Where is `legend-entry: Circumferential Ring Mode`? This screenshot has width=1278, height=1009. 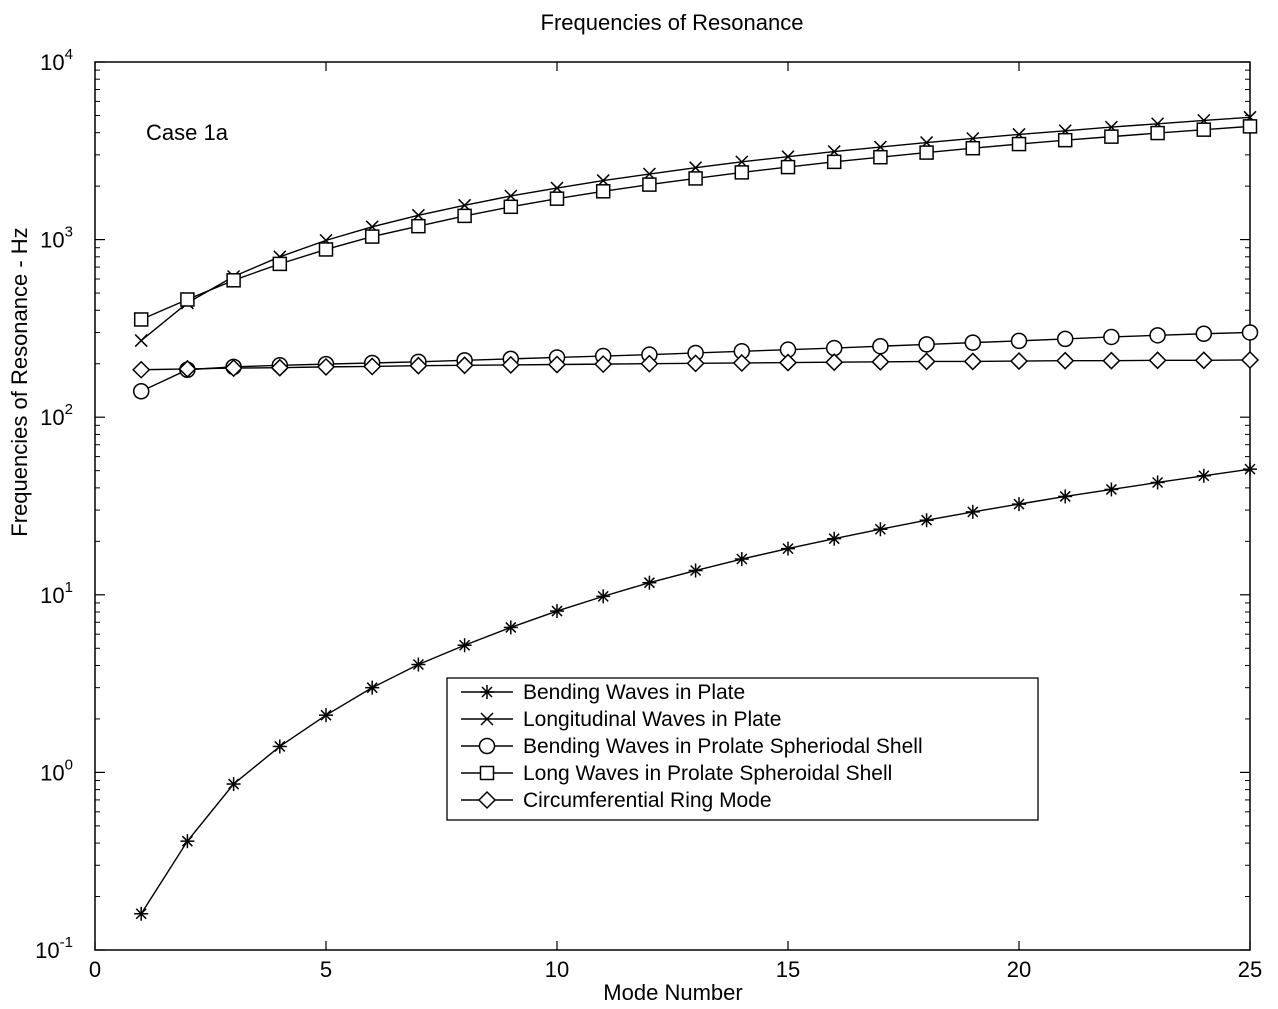 legend-entry: Circumferential Ring Mode is located at coordinates (616, 800).